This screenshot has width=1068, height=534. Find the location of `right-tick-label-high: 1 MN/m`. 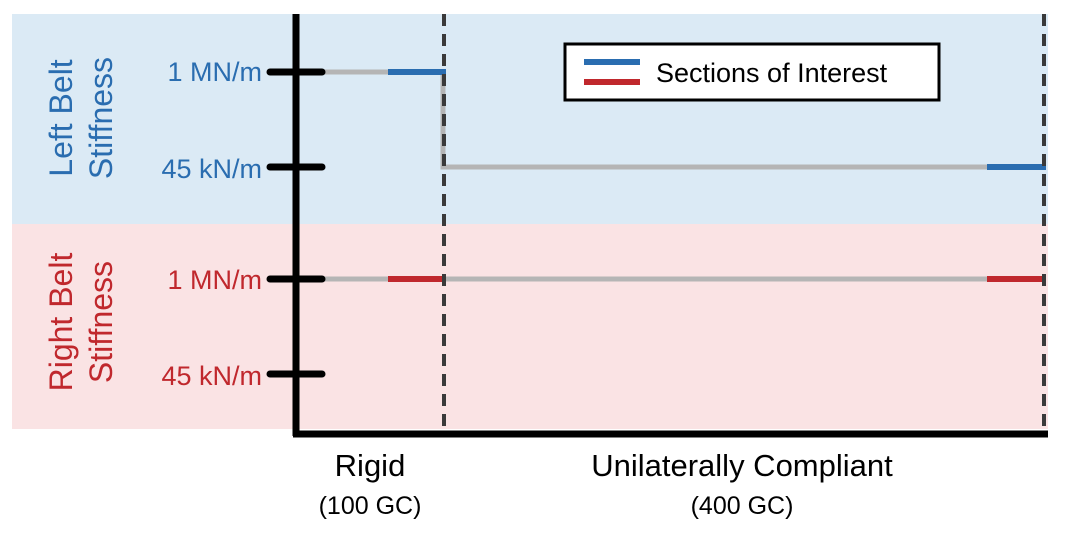

right-tick-label-high: 1 MN/m is located at coordinates (215, 280).